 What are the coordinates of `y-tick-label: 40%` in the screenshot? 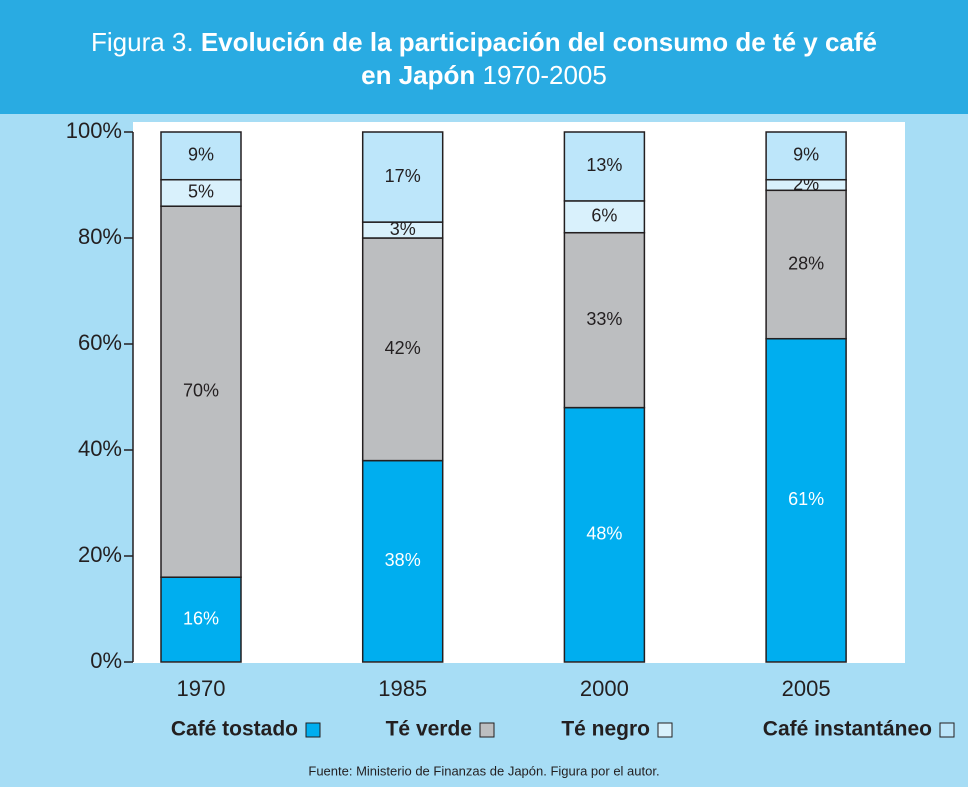 It's located at (100, 448).